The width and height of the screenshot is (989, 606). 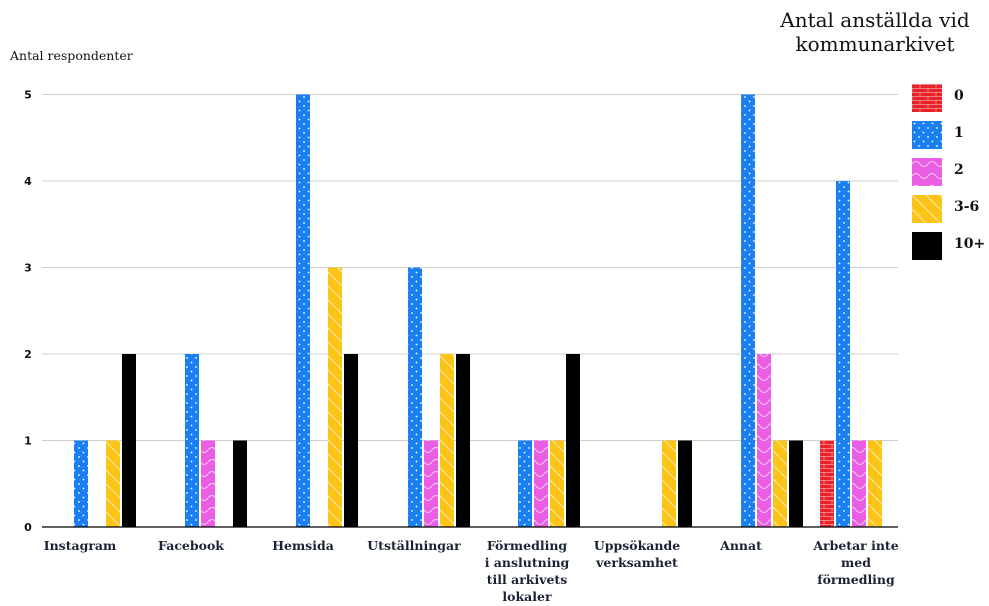 I want to click on bar-arbetar-inte-med-förmedling-series-2, so click(x=859, y=483).